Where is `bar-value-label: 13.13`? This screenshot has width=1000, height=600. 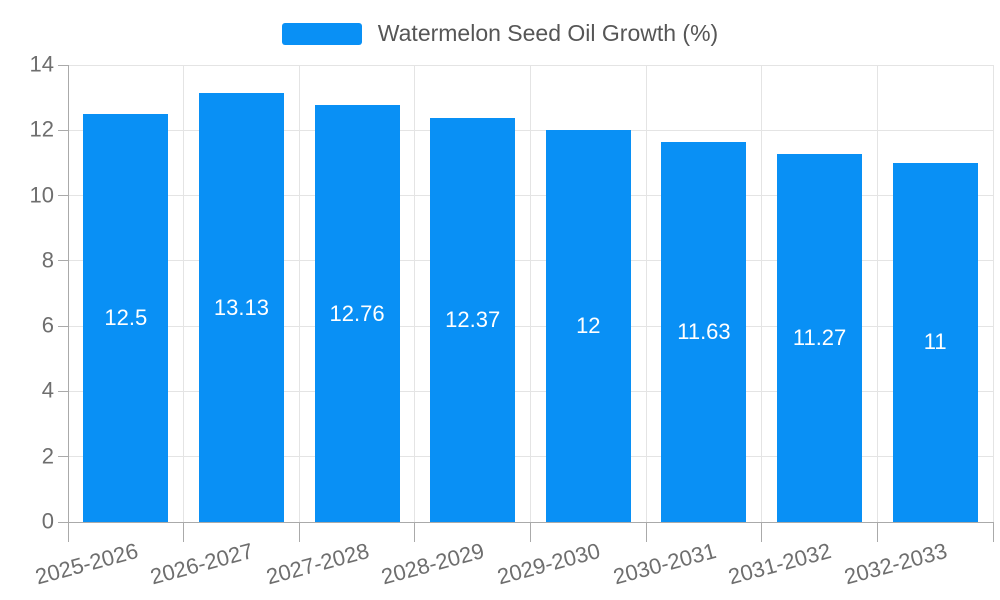 bar-value-label: 13.13 is located at coordinates (241, 307).